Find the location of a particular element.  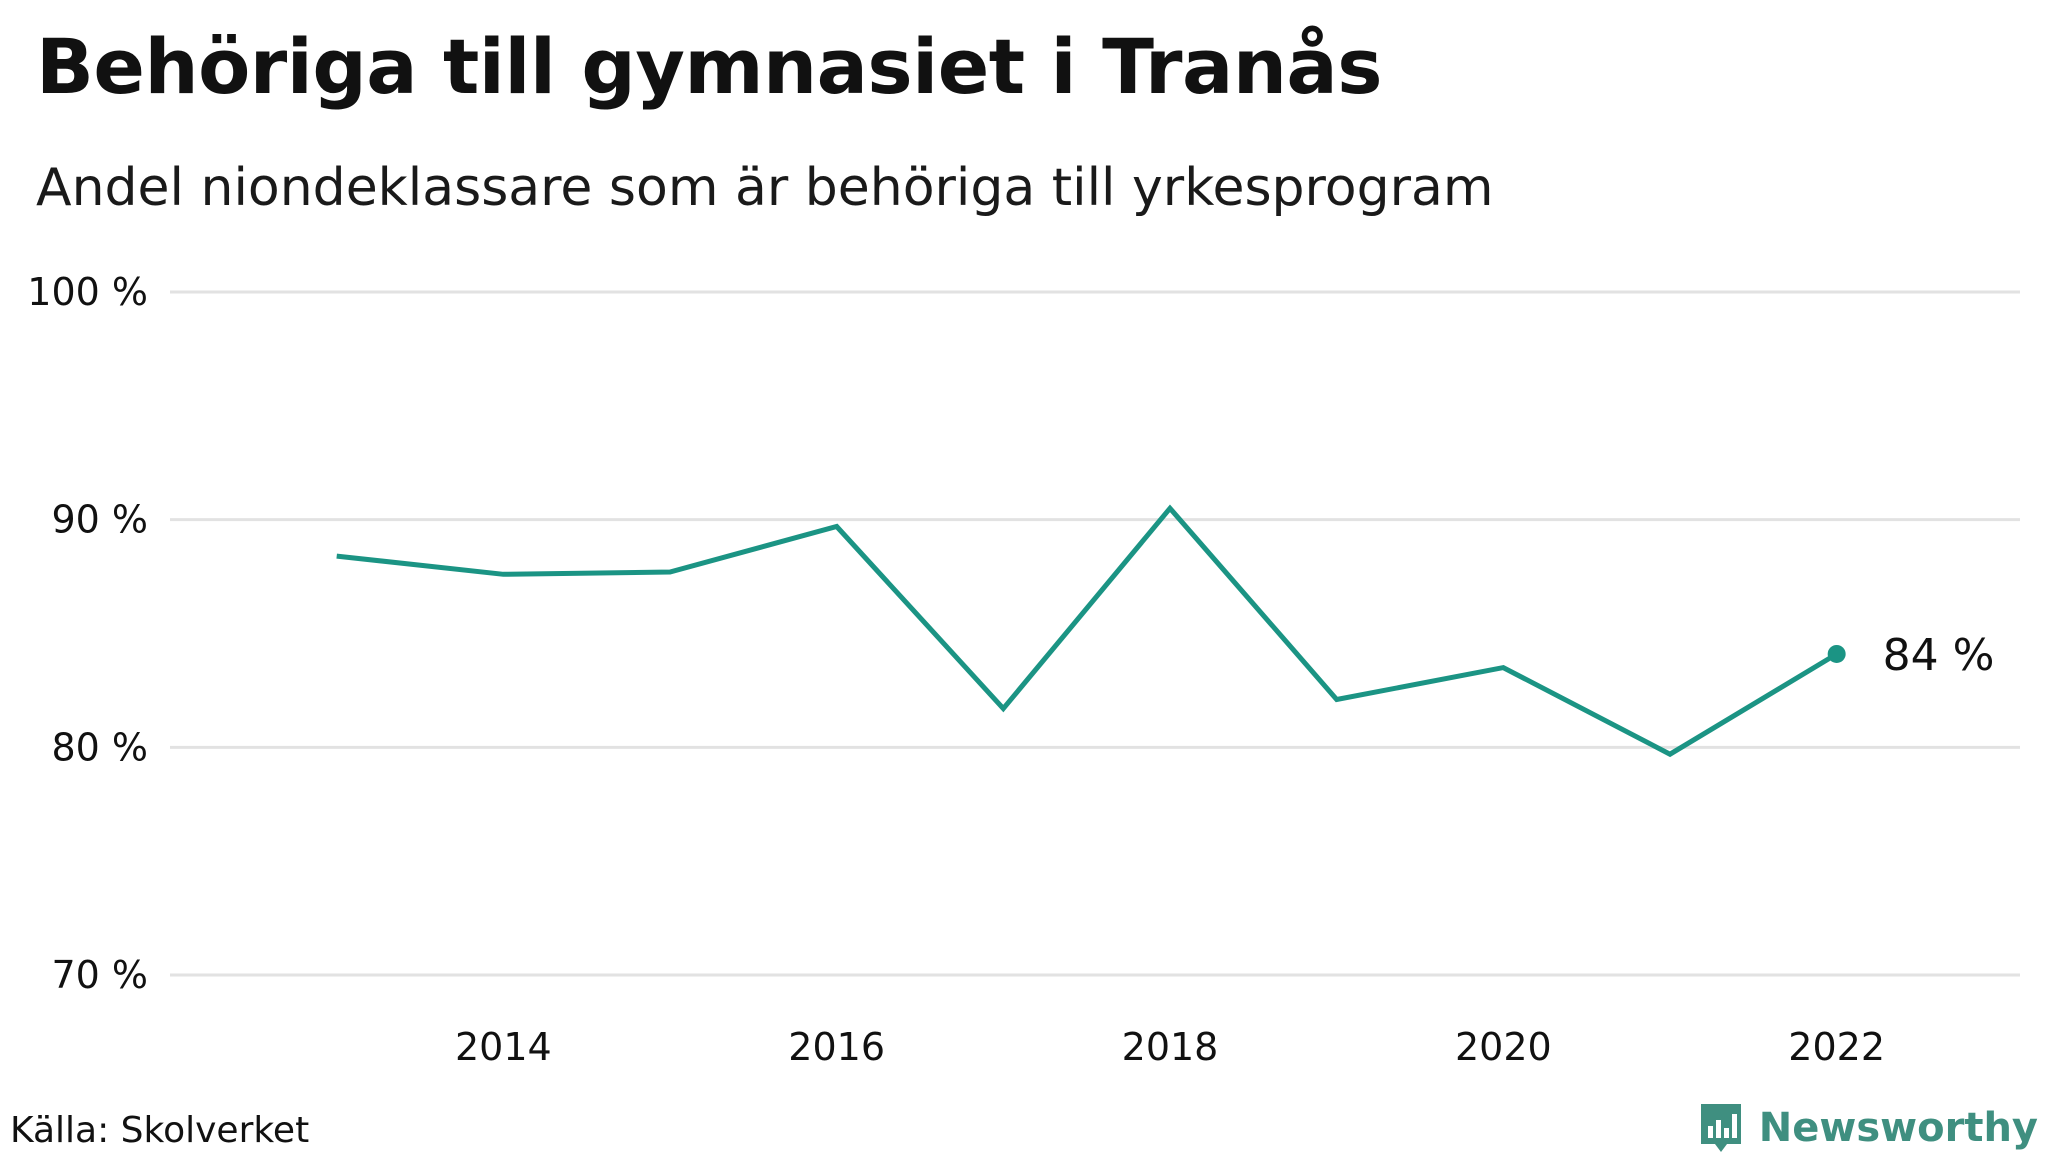

y-tick-label: 100 % is located at coordinates (87, 292).